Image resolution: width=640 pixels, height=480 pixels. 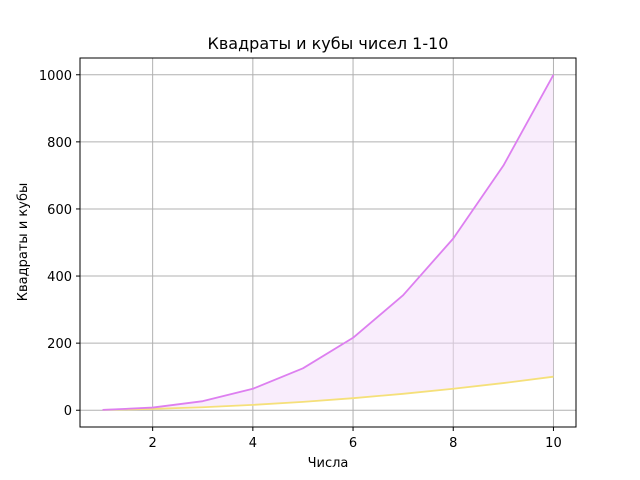 What do you see at coordinates (328, 393) in the screenshot?
I see `squares-line` at bounding box center [328, 393].